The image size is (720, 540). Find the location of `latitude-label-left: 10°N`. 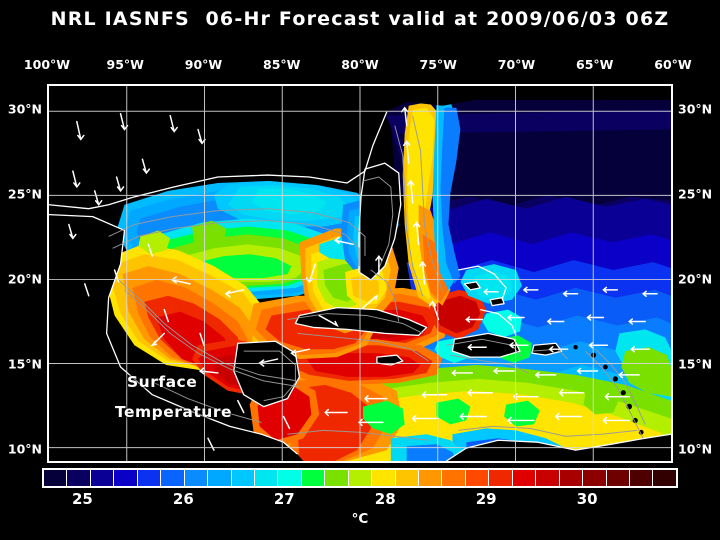

latitude-label-left: 10°N is located at coordinates (24, 449).